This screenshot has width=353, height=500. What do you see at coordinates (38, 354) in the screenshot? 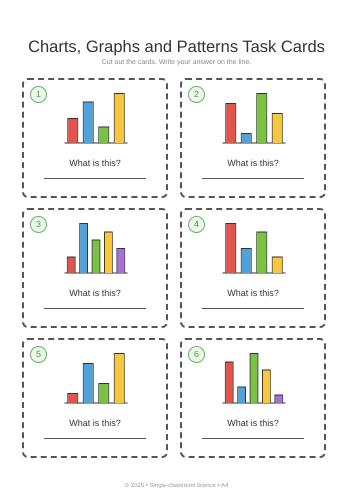
I see `chart-title: 5` at bounding box center [38, 354].